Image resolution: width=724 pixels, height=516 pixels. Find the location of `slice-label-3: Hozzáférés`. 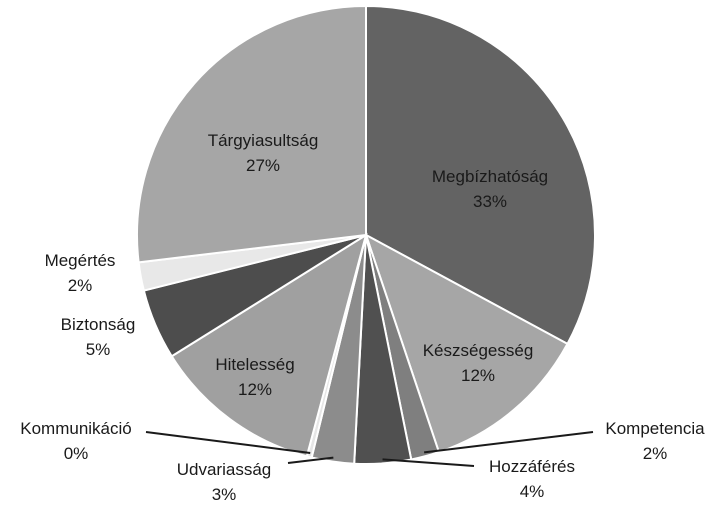

slice-label-3: Hozzáférés is located at coordinates (532, 466).